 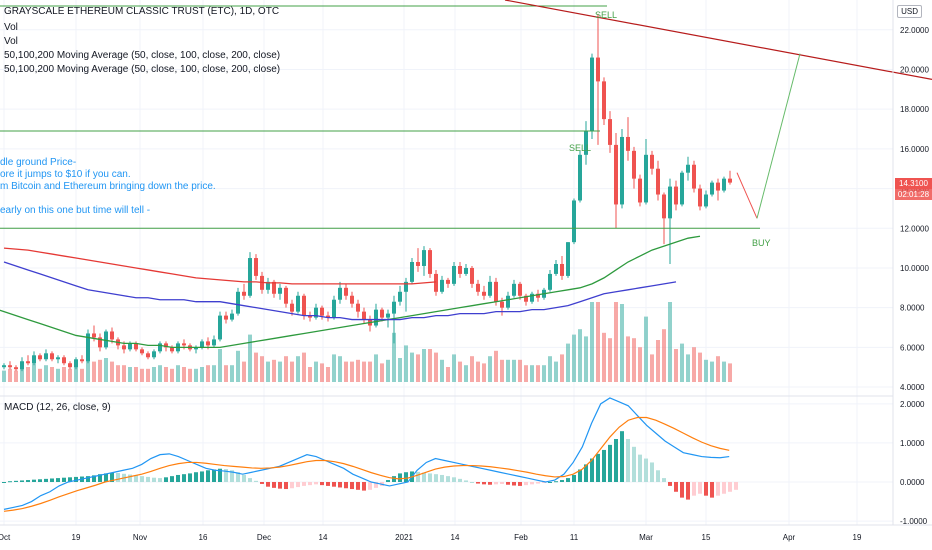 What do you see at coordinates (11, 27) in the screenshot?
I see `volume-legend: Vol` at bounding box center [11, 27].